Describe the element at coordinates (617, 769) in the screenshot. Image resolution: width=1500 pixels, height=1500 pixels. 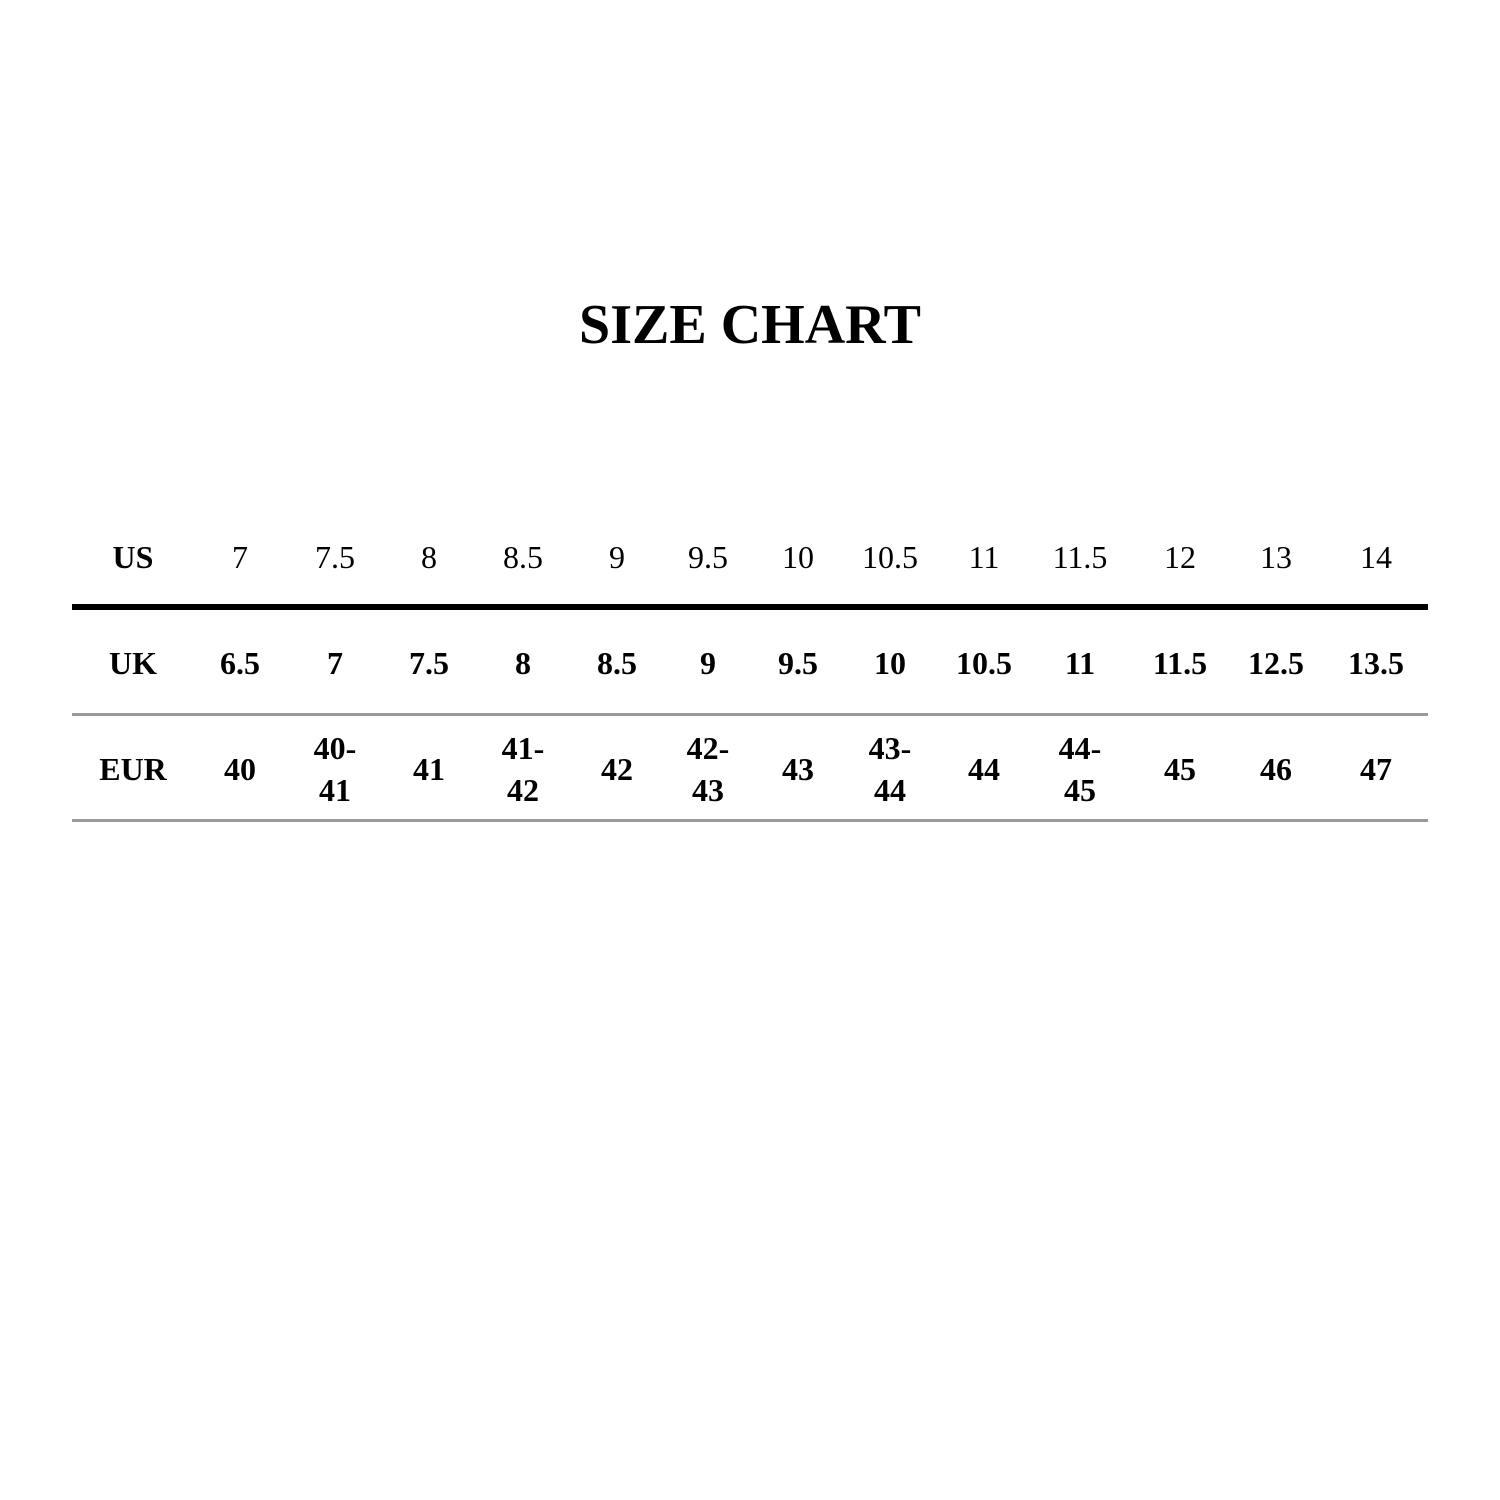
I see `size-cell: 42` at that location.